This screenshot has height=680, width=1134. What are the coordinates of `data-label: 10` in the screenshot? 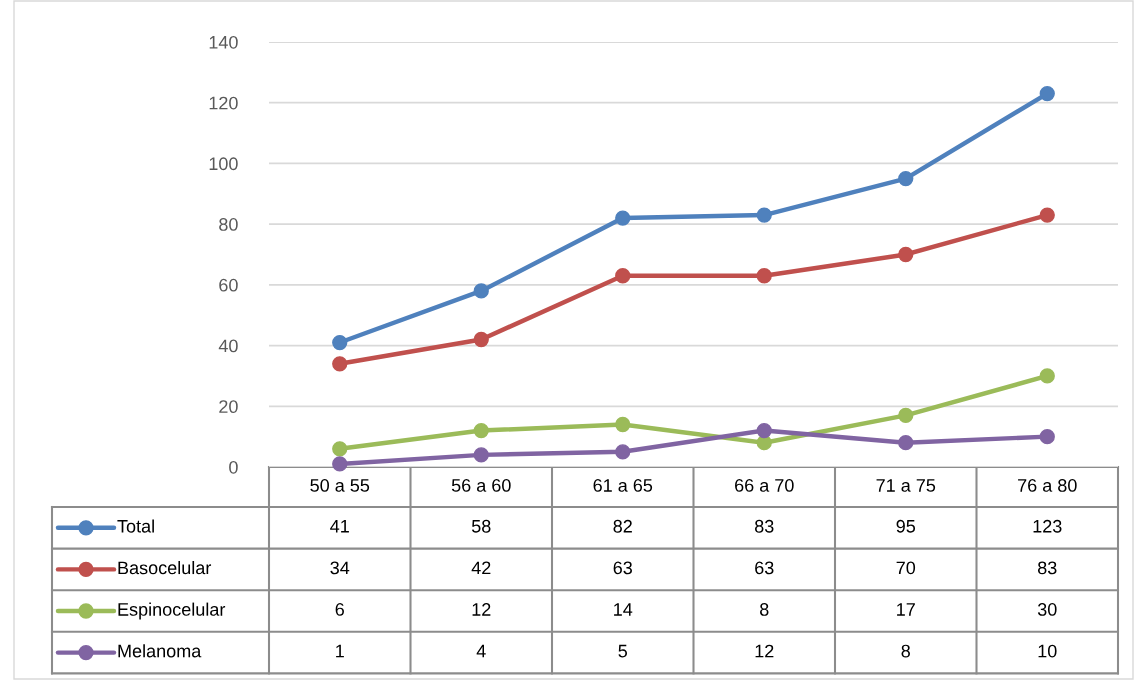 It's located at (1047, 651).